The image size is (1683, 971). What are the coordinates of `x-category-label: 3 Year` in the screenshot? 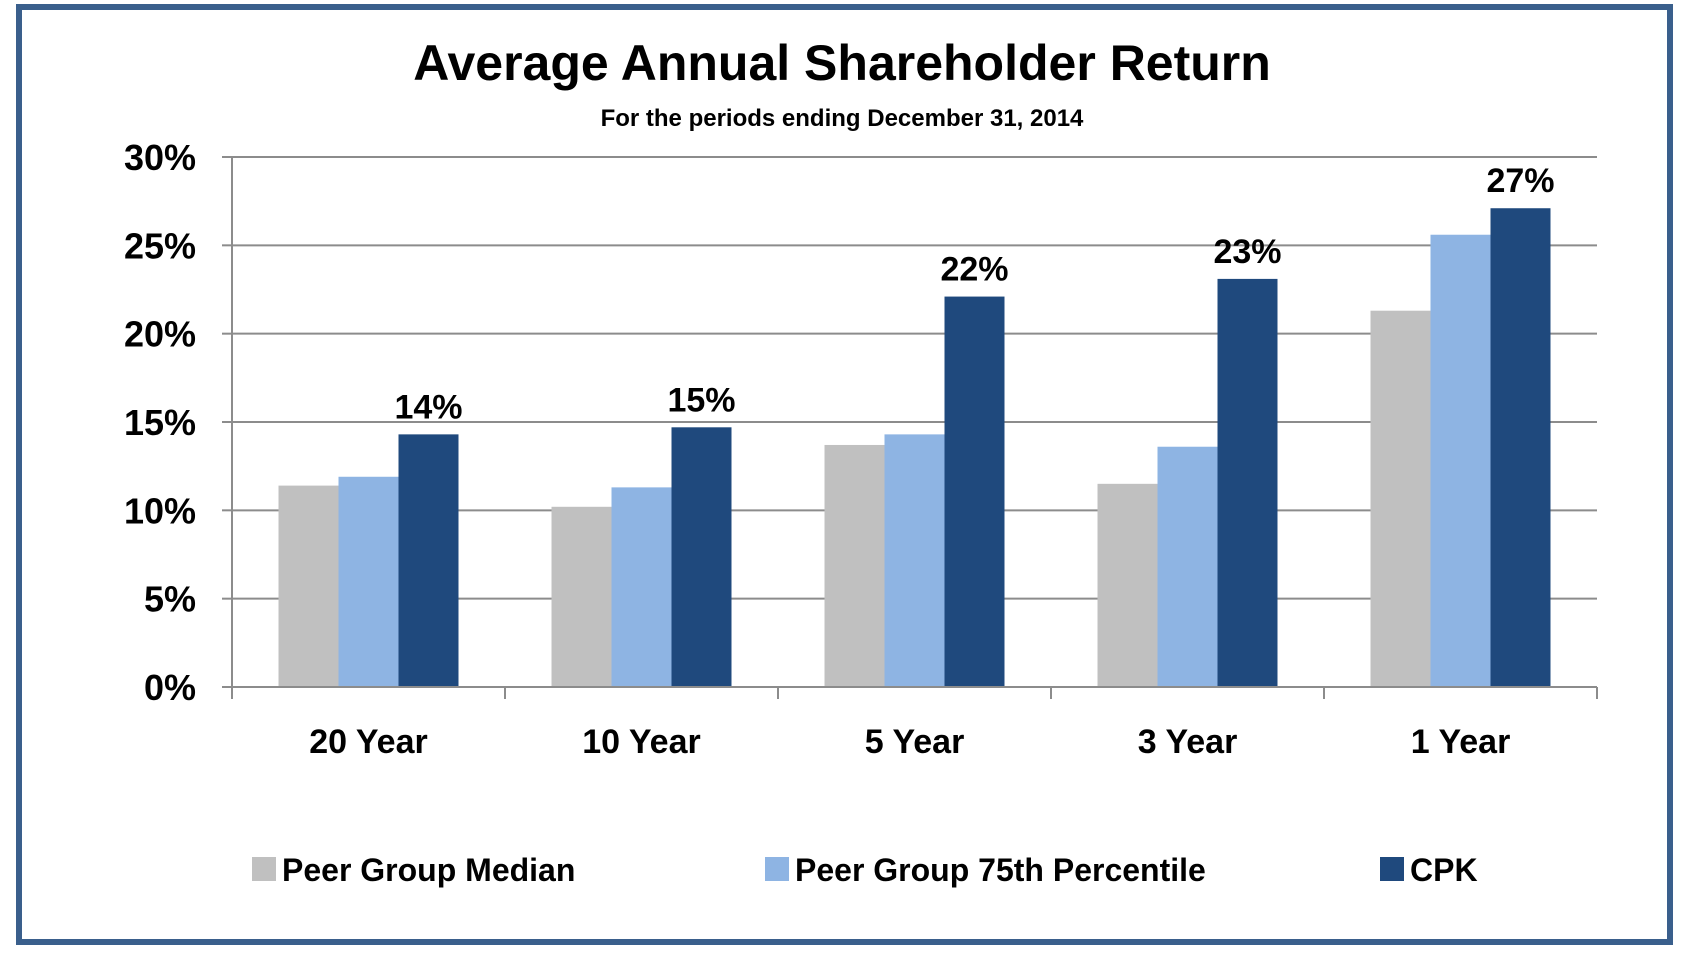 It's located at (1188, 742).